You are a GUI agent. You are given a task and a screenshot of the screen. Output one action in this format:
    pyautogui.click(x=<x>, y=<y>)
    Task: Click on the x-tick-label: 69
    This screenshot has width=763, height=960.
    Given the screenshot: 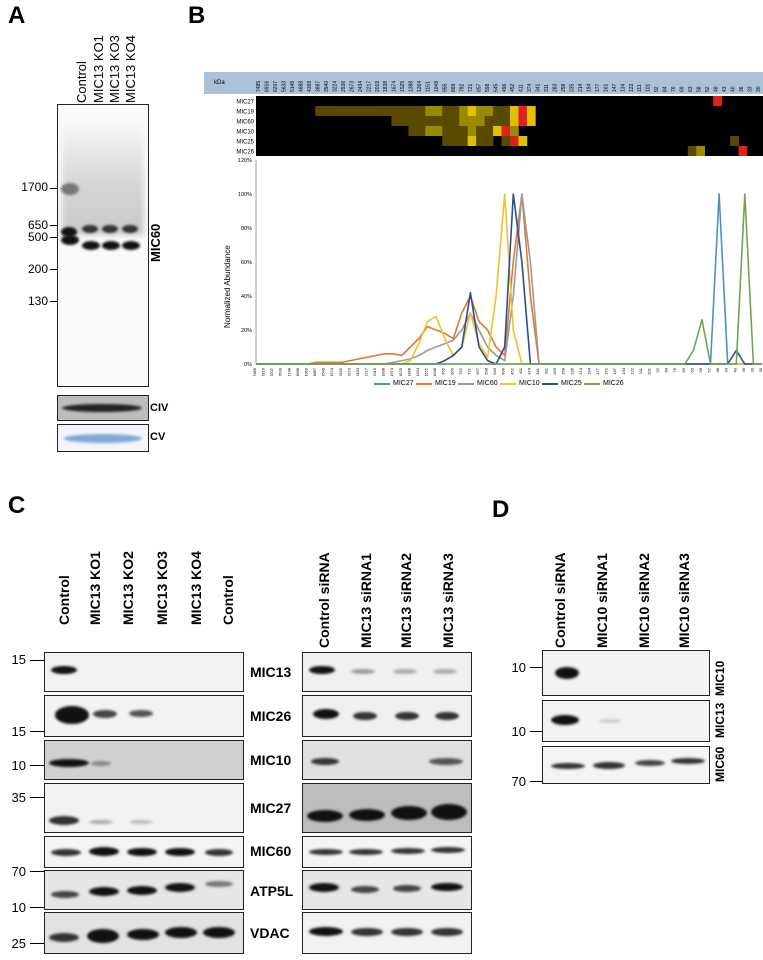 What is the action you would take?
    pyautogui.click(x=683, y=369)
    